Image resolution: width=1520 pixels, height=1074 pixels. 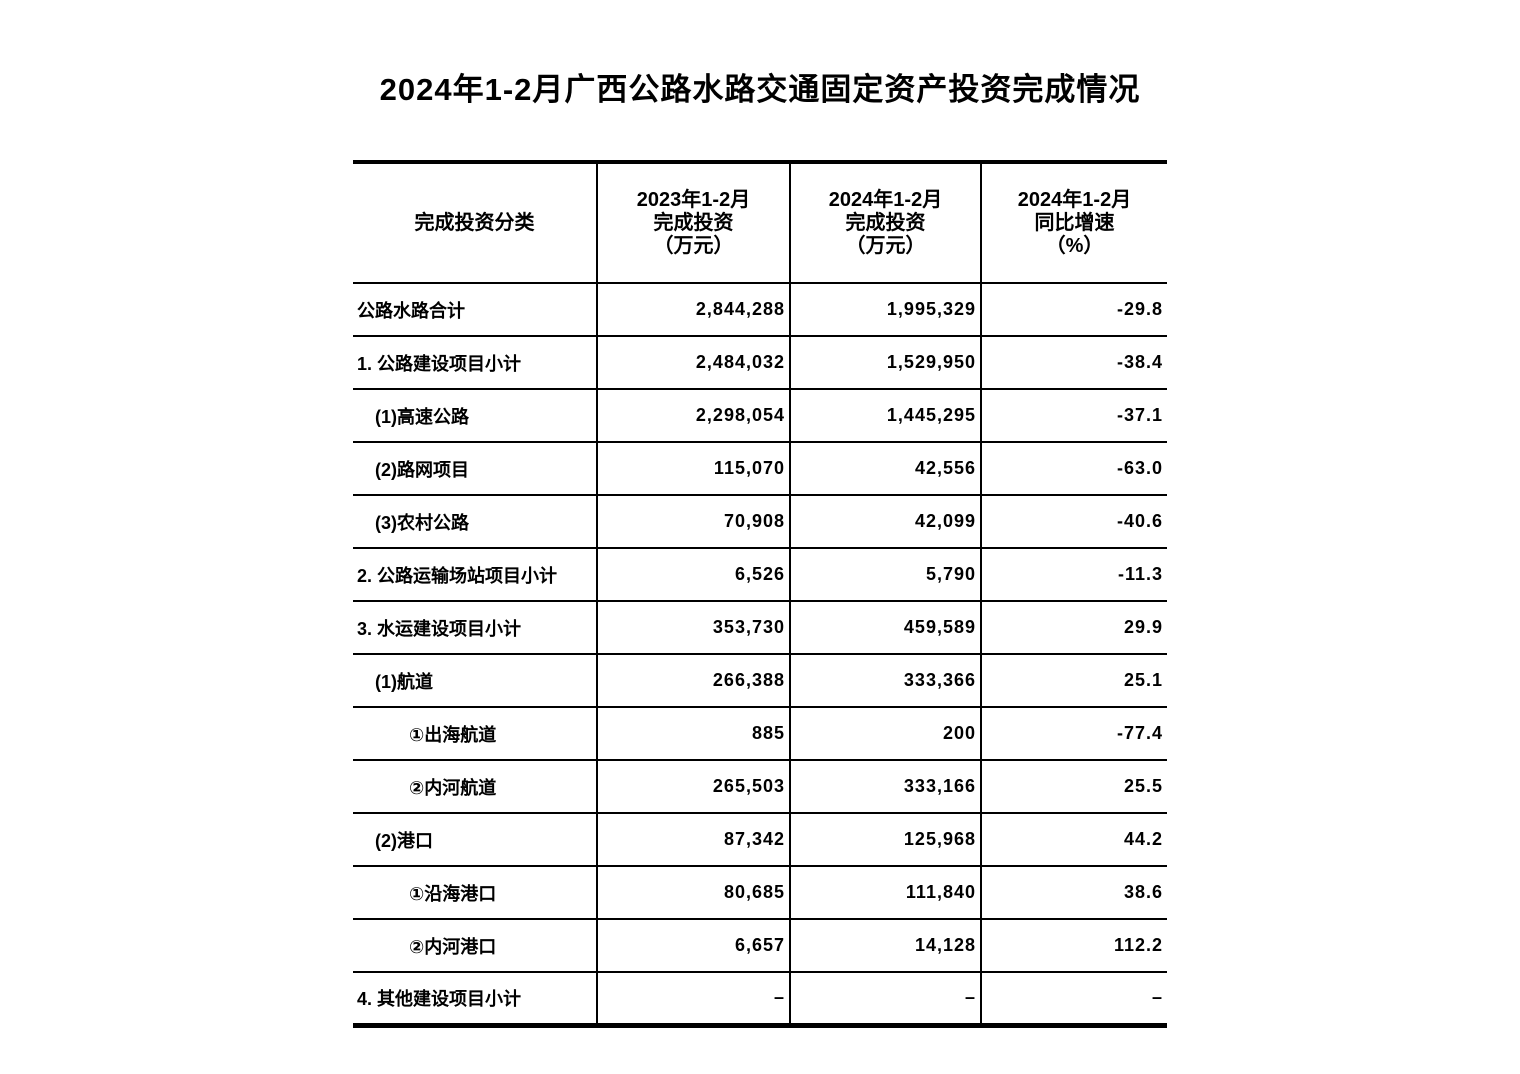 I want to click on category-cell: 1. 公路建设项目小计, so click(x=475, y=362).